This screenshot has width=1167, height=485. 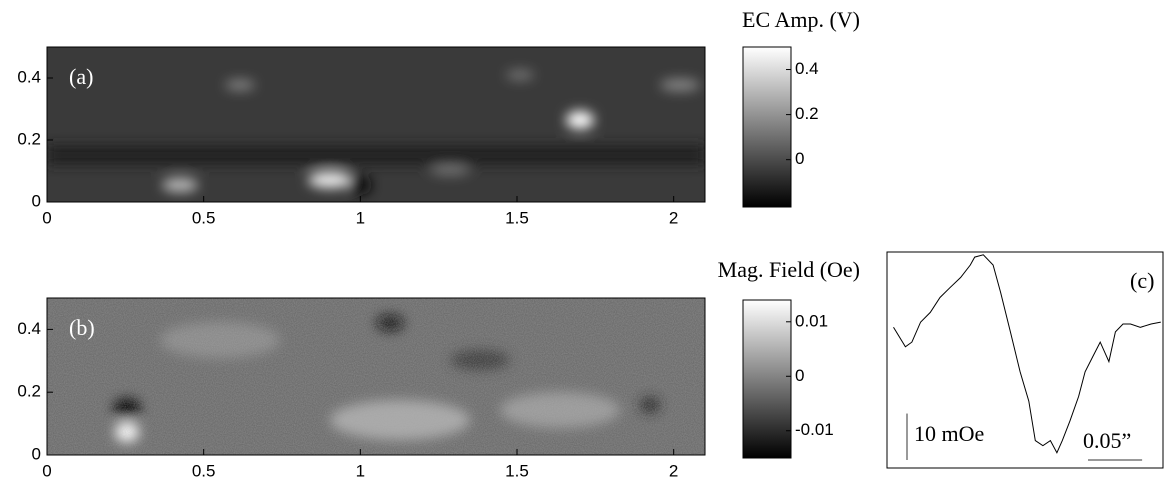 I want to click on scale-bar-label: 0.05”, so click(x=1107, y=440).